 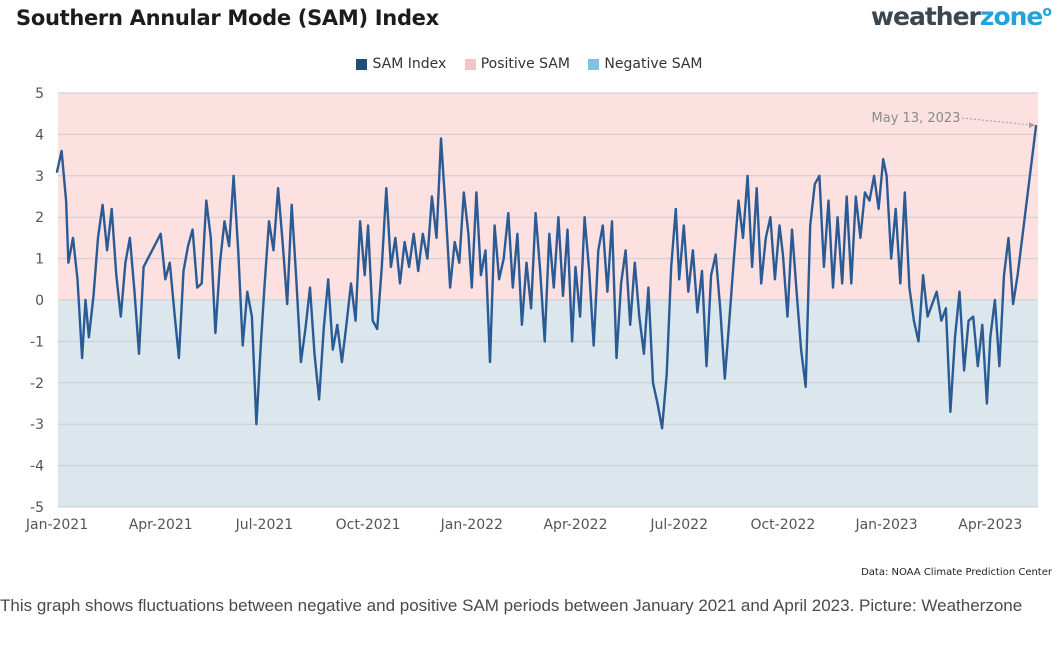 What do you see at coordinates (39, 218) in the screenshot?
I see `y-tick-label: 2` at bounding box center [39, 218].